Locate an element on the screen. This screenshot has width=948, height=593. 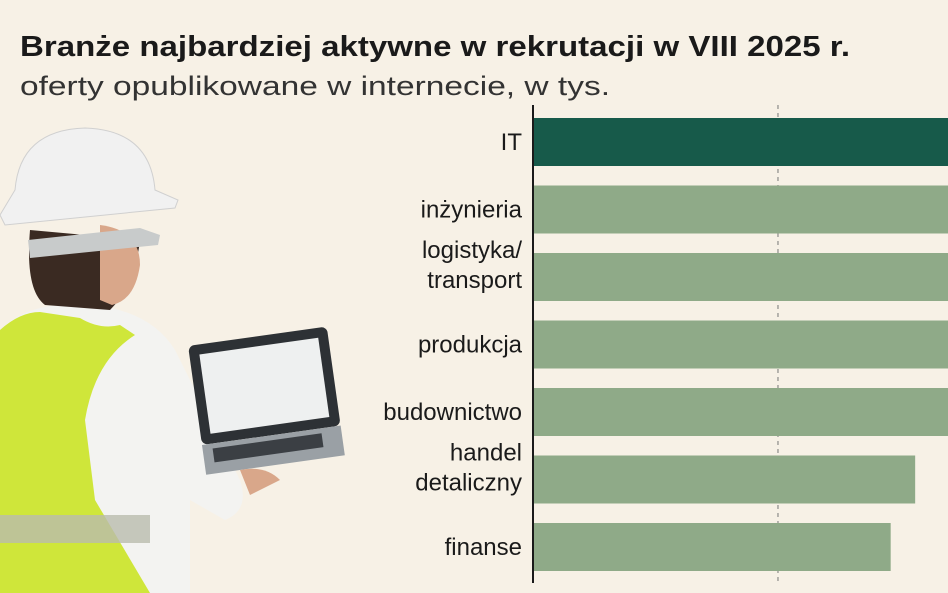
category-label-line: logistyka/ is located at coordinates (472, 250).